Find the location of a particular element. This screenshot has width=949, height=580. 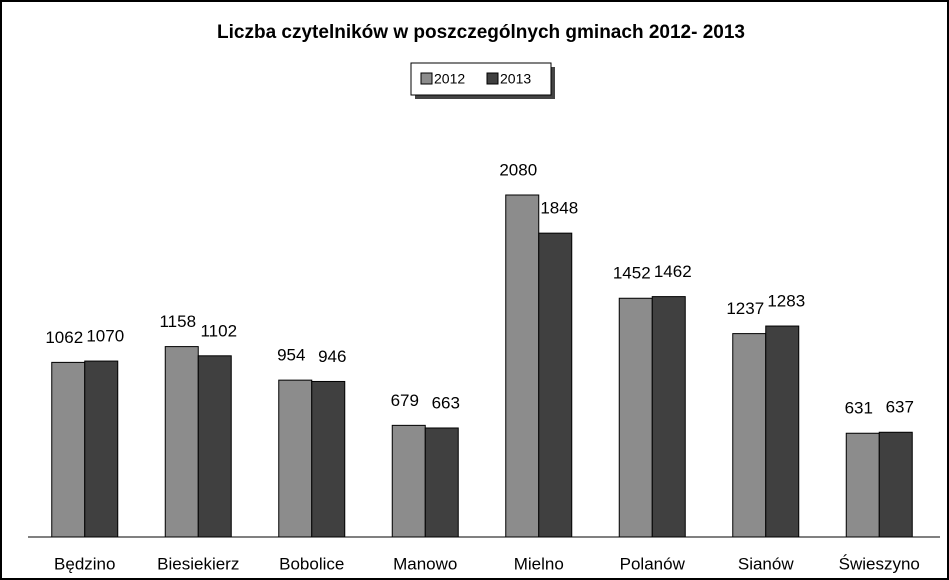

x-tick-label: Będzino is located at coordinates (84, 563).